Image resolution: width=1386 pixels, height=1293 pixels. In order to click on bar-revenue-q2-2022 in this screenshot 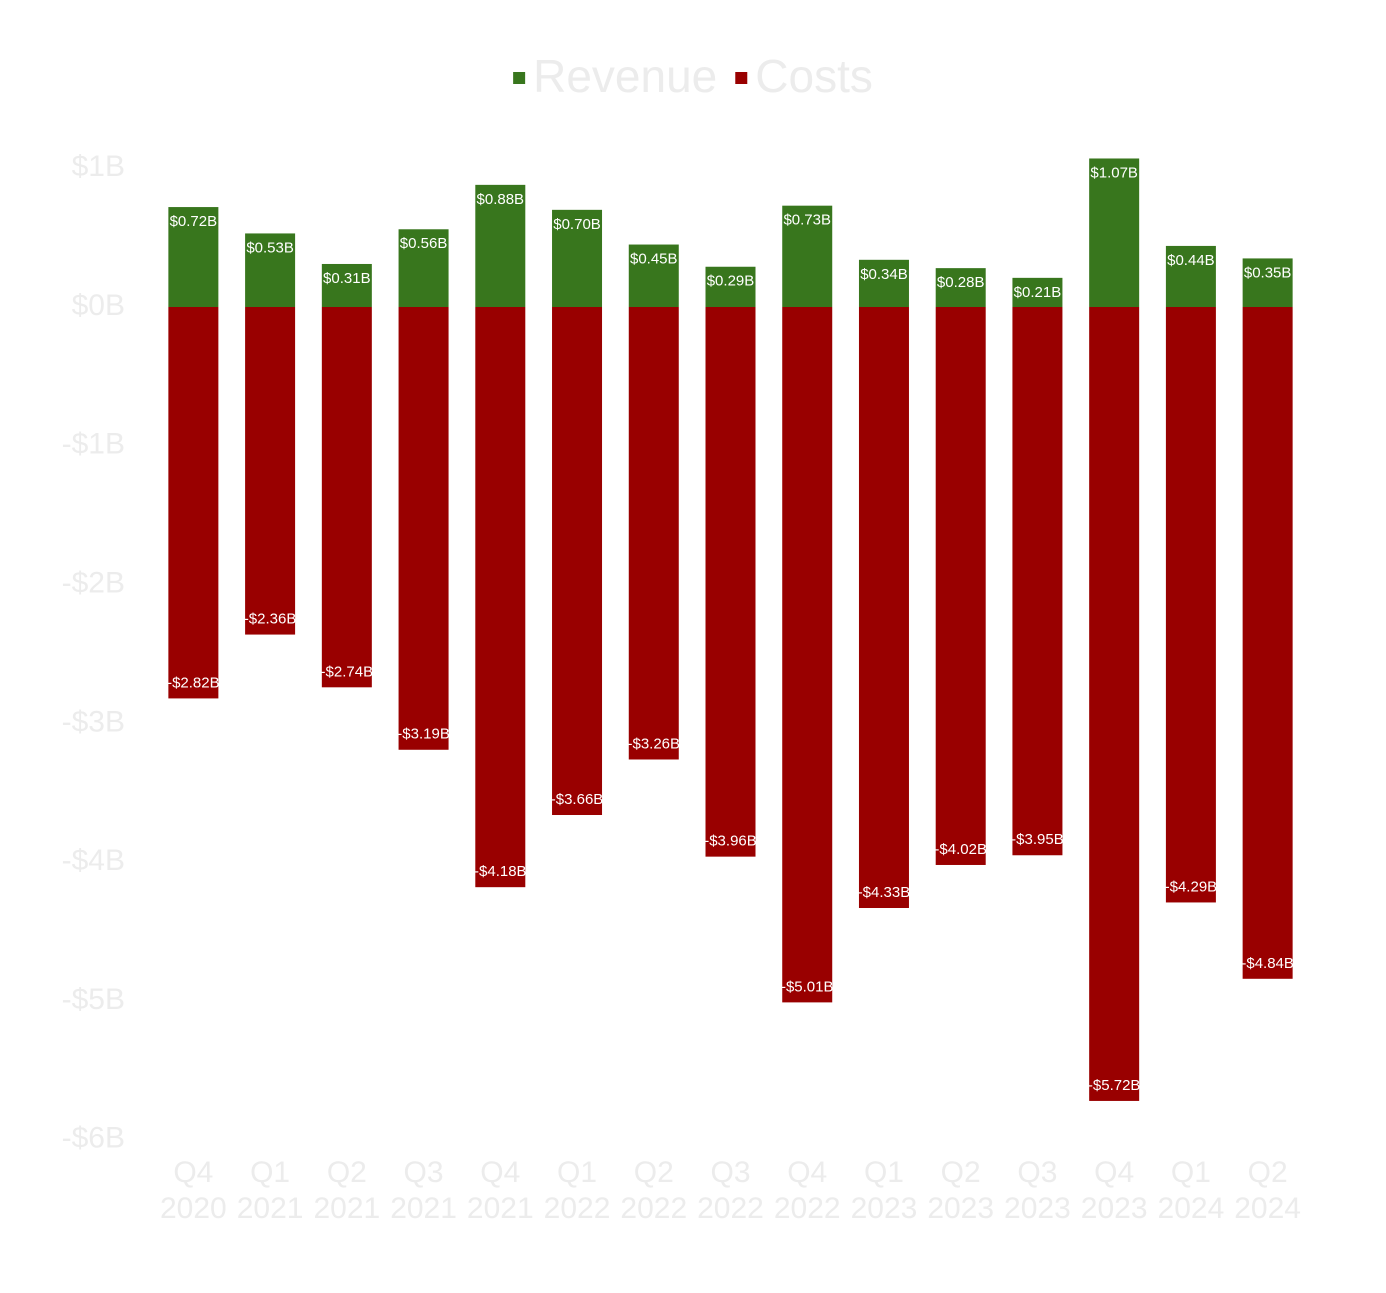, I will do `click(653, 275)`.